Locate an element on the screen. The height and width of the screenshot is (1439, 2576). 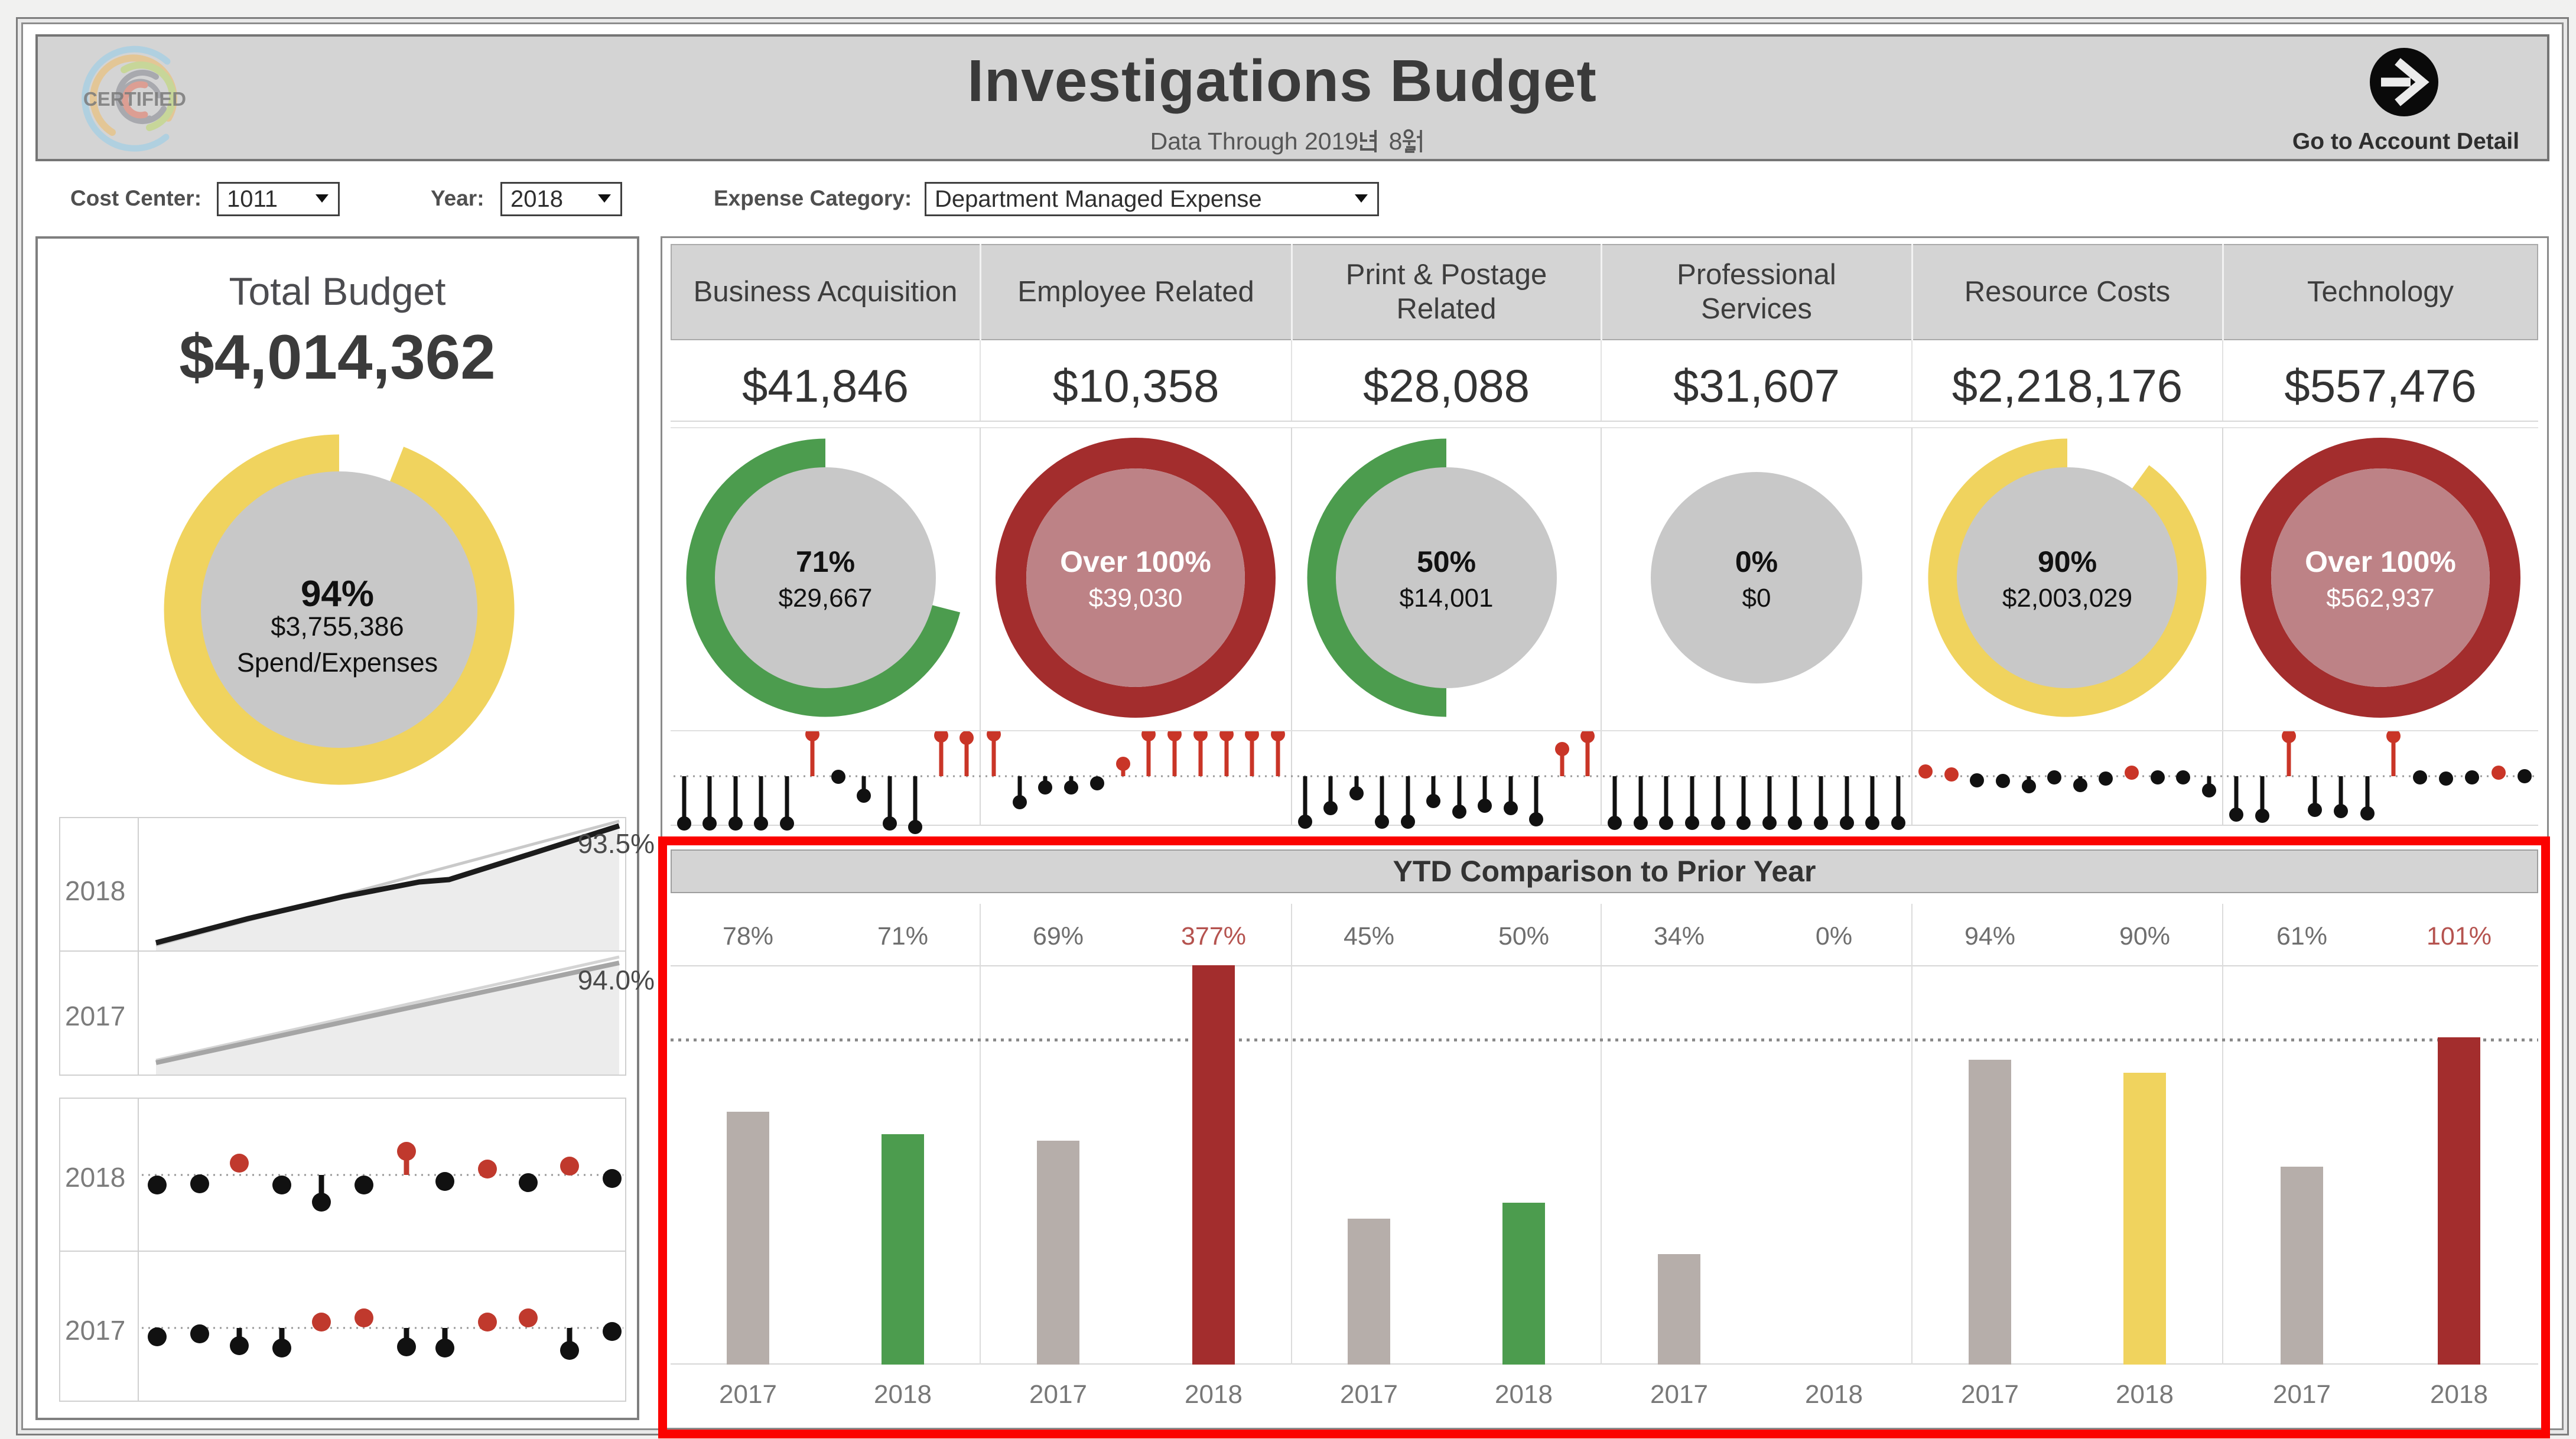
svg-text: CERTIFIED is located at coordinates (134, 99).